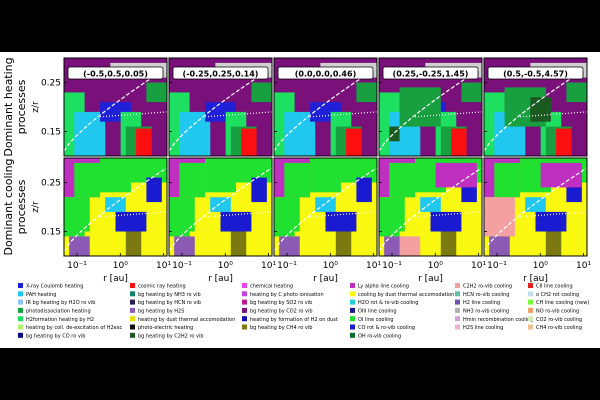  Describe the element at coordinates (537, 220) in the screenshot. I see `panel-cooling-4: 10⁻¹ 10⁰ 10¹ r [au]` at that location.